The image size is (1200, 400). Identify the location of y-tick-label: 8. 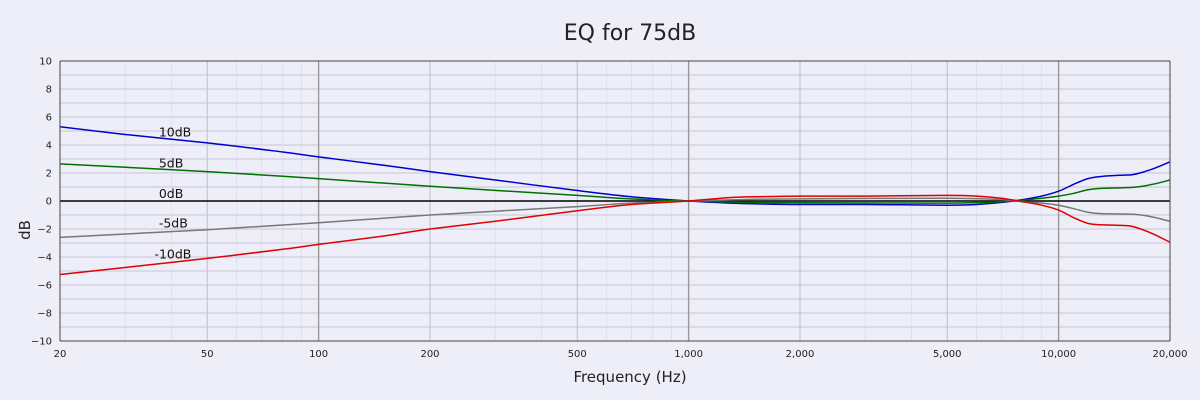
(49, 90).